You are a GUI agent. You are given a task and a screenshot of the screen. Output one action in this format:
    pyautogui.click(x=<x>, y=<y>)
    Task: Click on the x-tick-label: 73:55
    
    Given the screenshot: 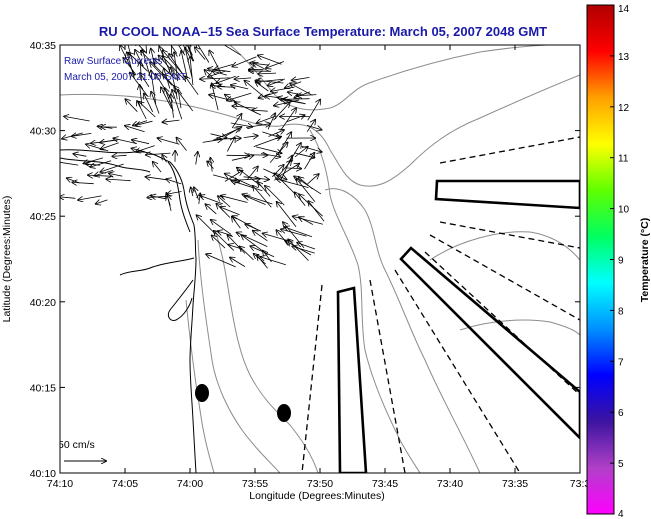 What is the action you would take?
    pyautogui.click(x=255, y=484)
    